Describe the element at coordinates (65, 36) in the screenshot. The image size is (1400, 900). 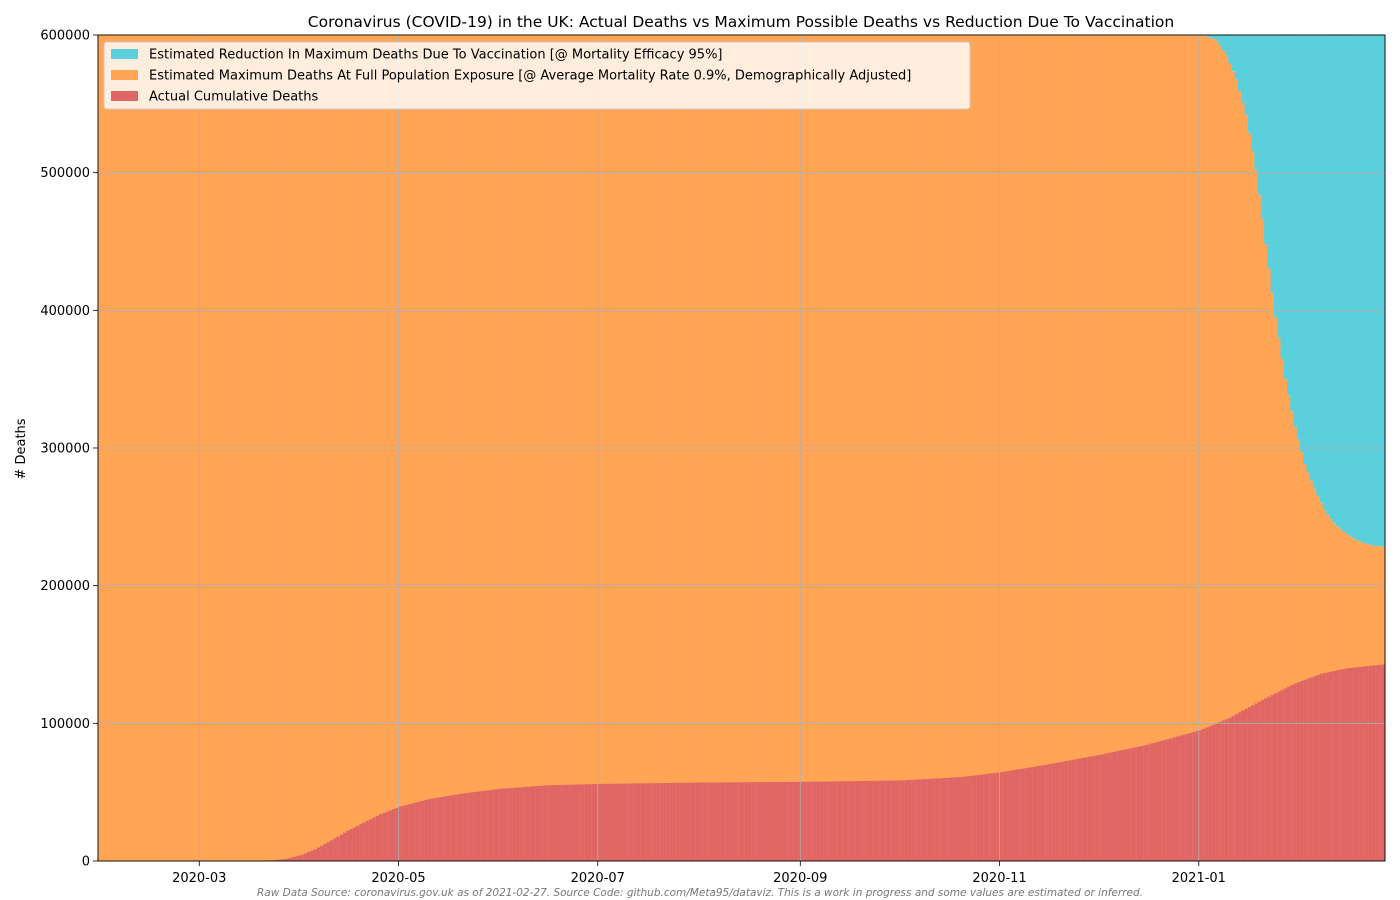
I see `y-tick-label: 600000` at that location.